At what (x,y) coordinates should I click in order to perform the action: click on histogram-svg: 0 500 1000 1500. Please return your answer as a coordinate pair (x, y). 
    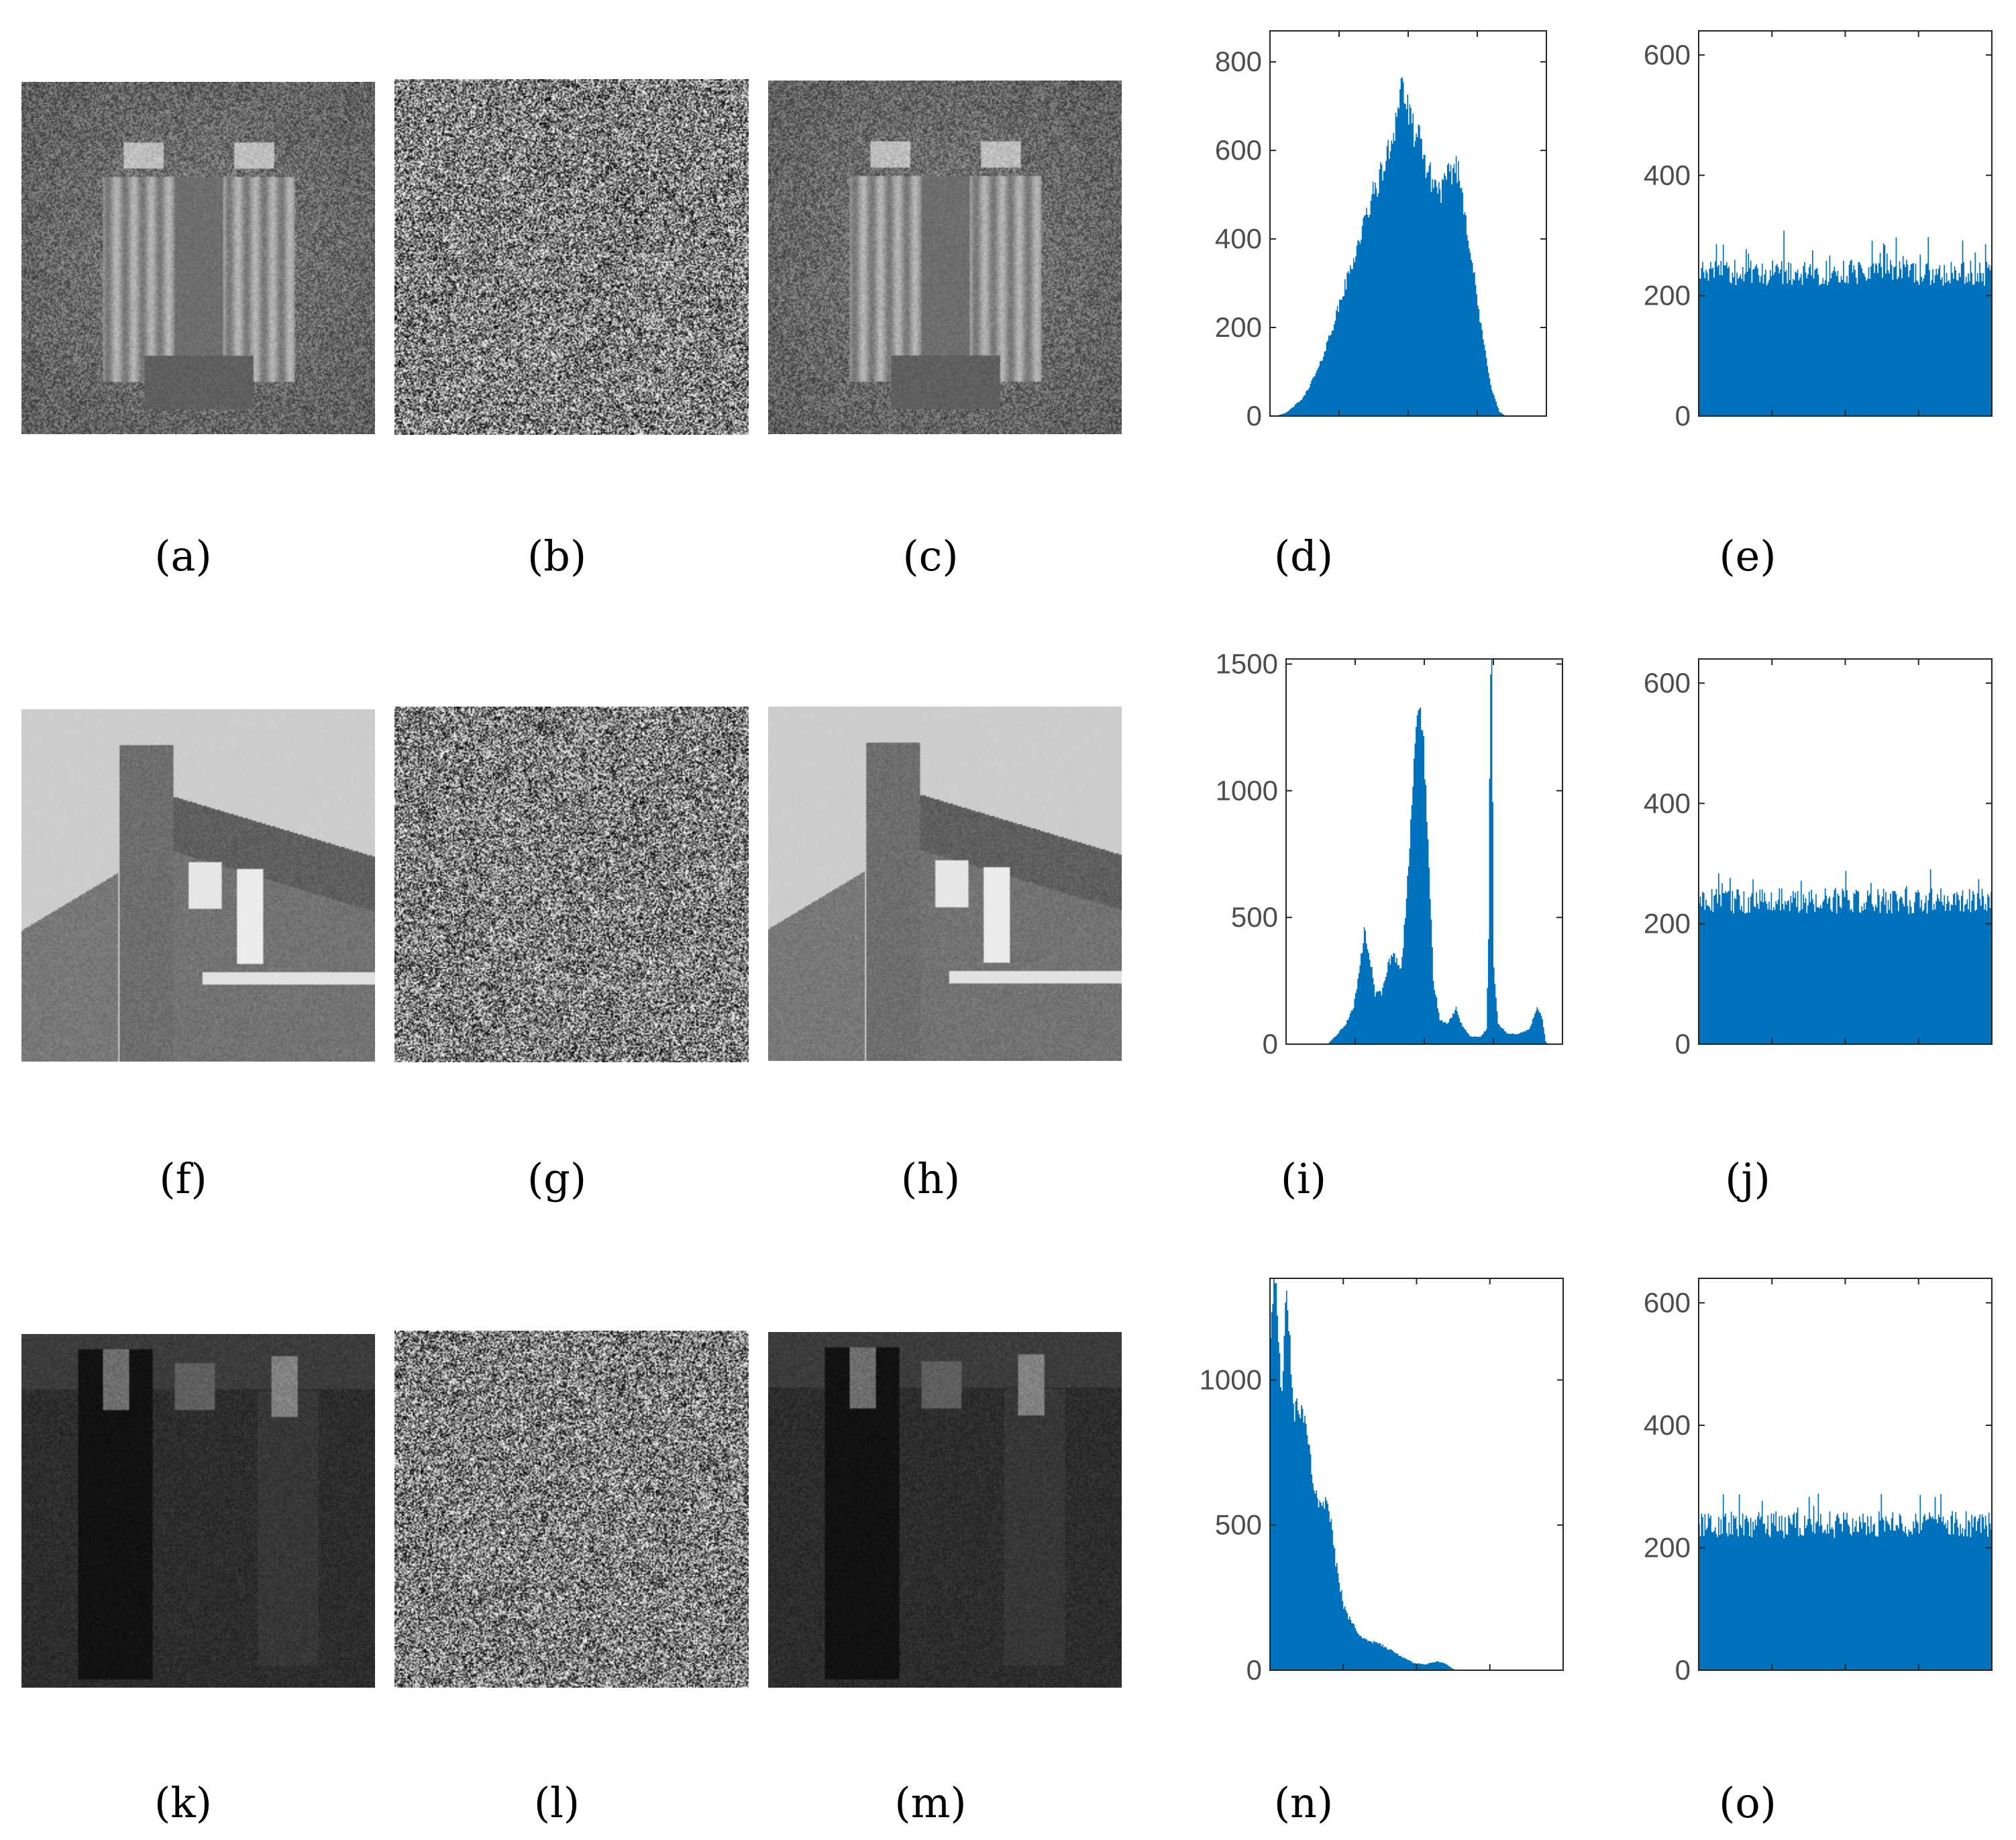
    Looking at the image, I should click on (1389, 854).